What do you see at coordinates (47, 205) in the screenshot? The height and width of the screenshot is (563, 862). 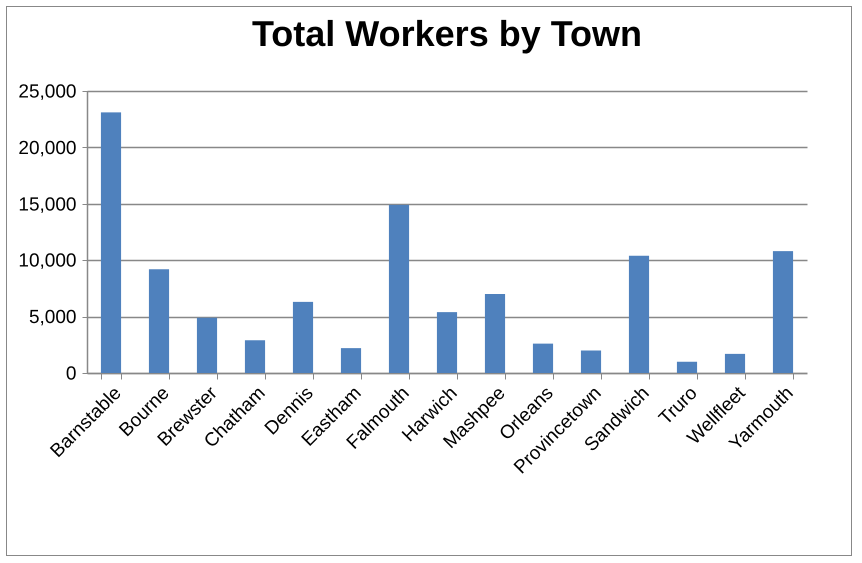 I see `y-tick-label: 15,000` at bounding box center [47, 205].